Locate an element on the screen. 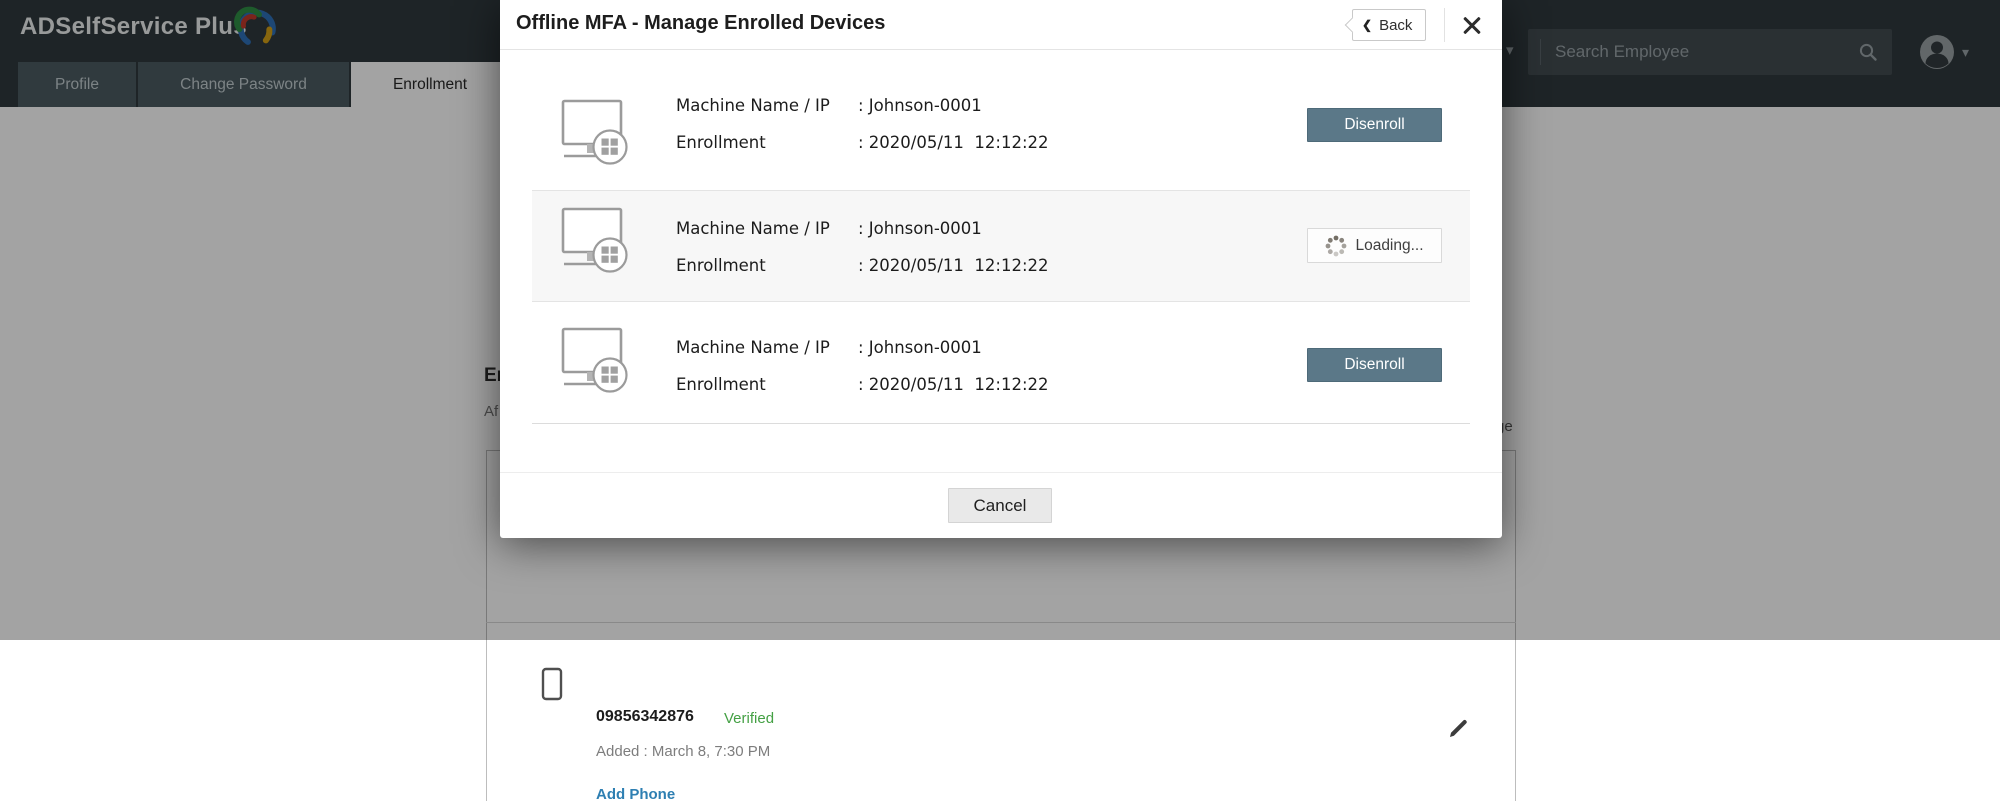 This screenshot has width=2000, height=803. phone-number: 09856342876 is located at coordinates (645, 716).